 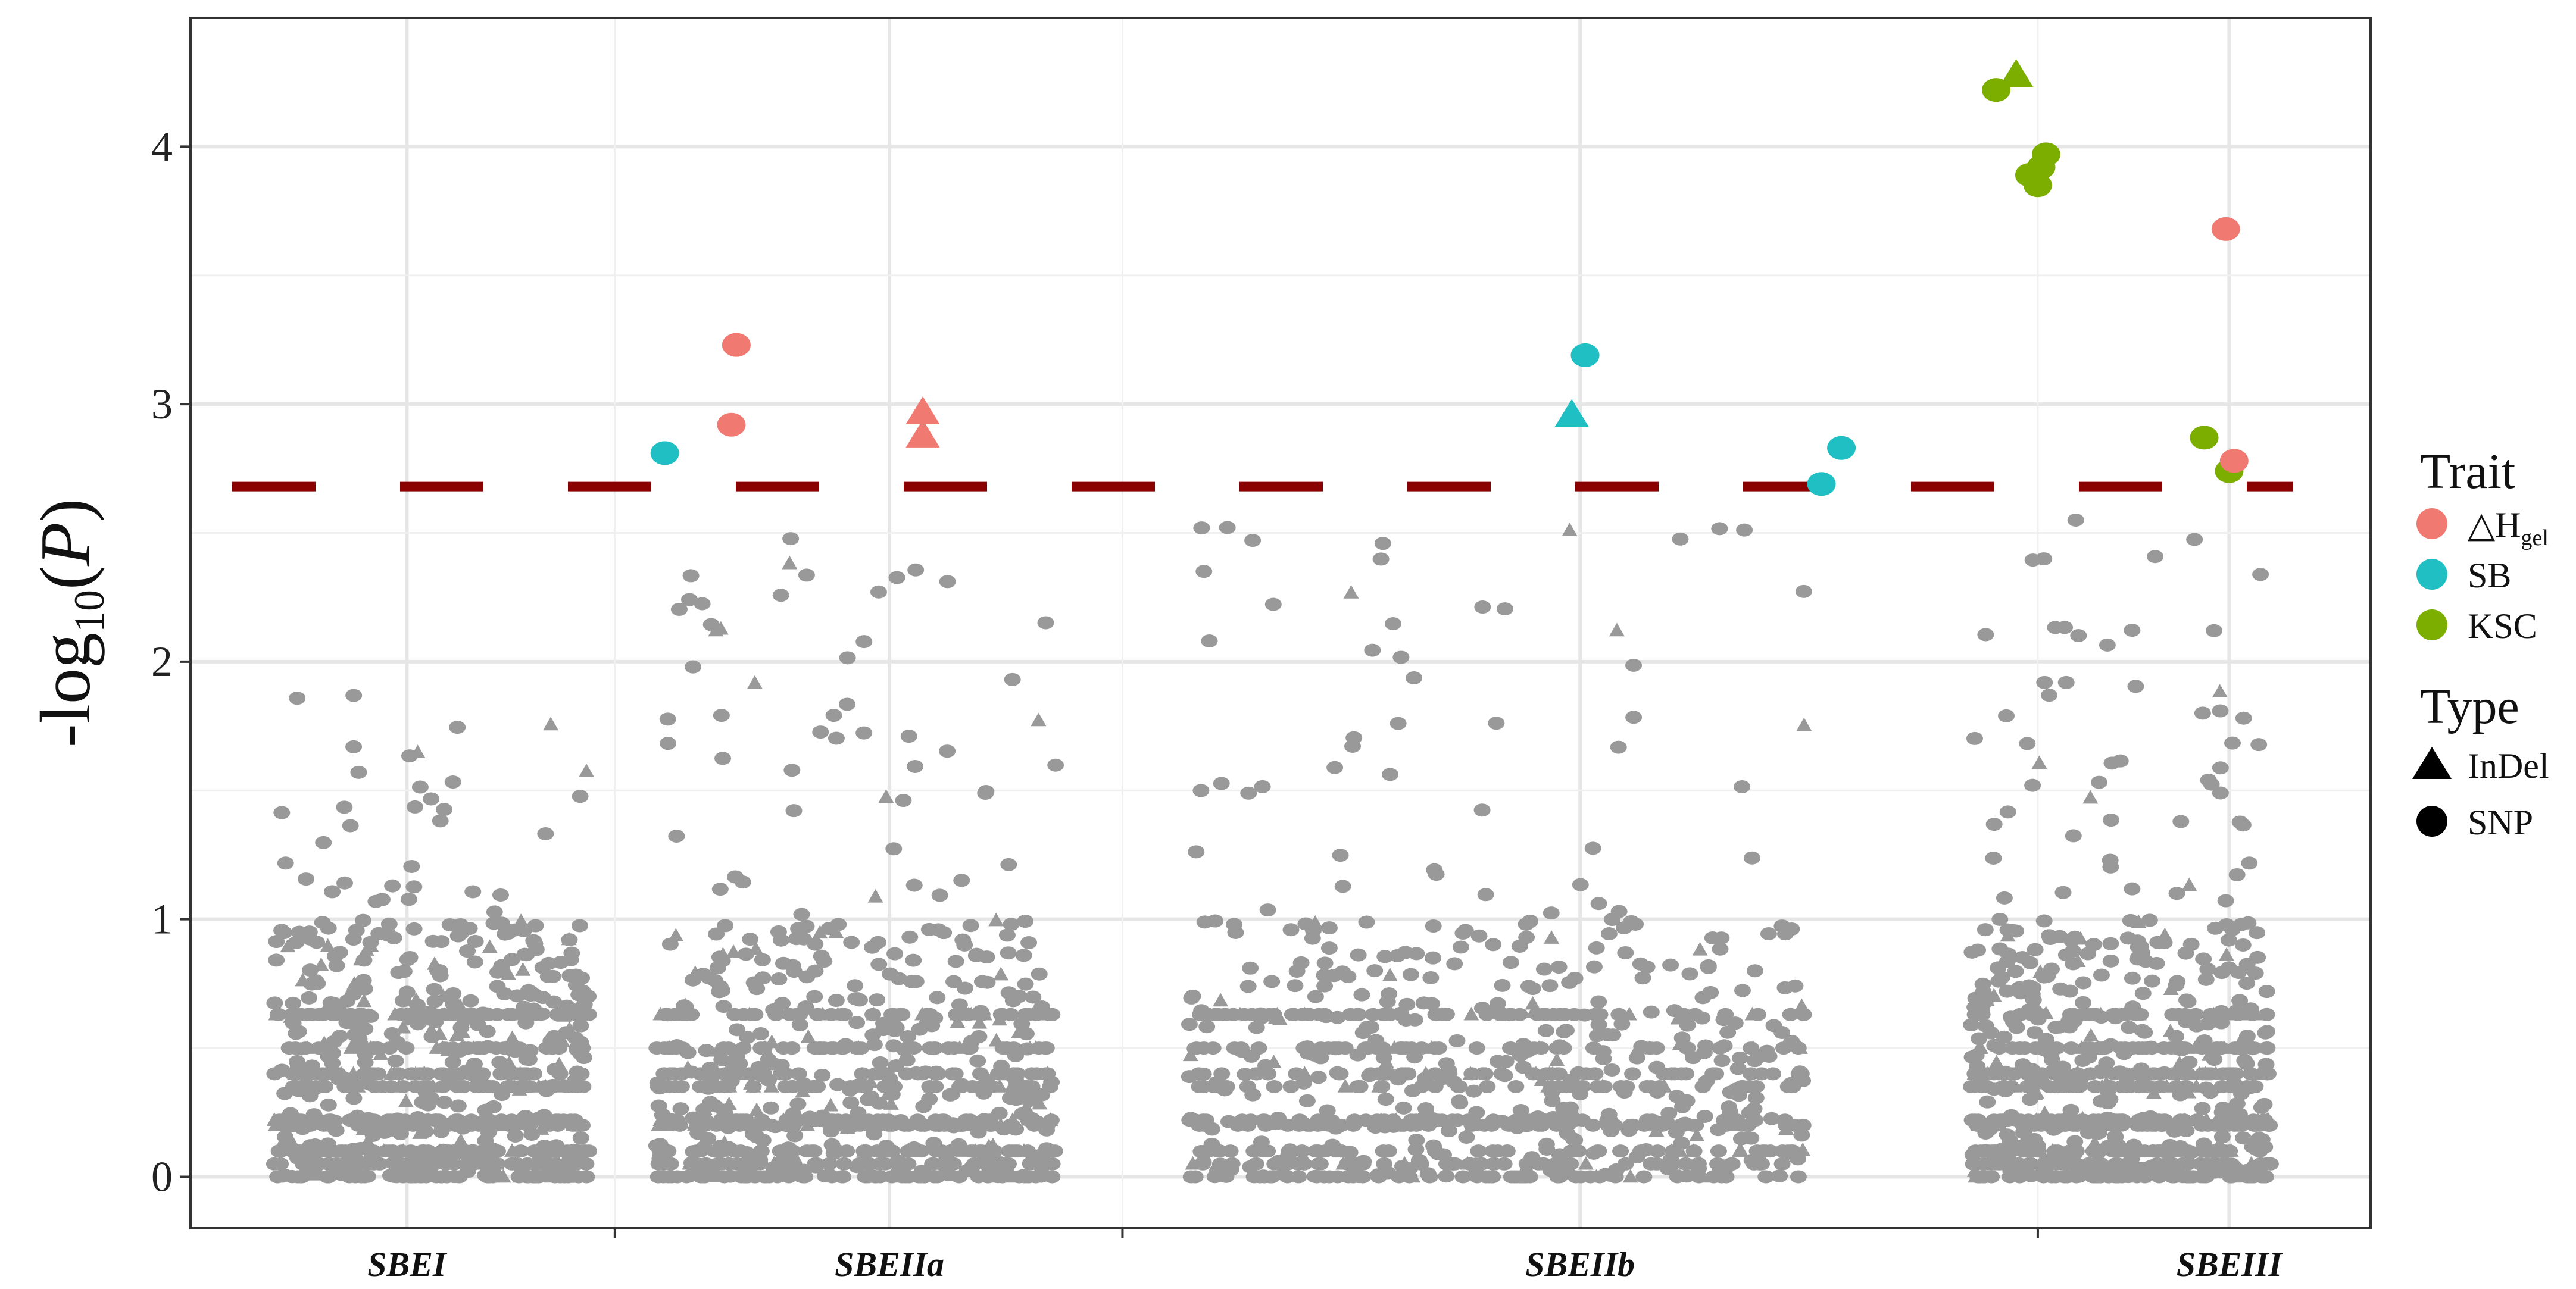 What do you see at coordinates (2467, 471) in the screenshot?
I see `legend-trait-title: Trait` at bounding box center [2467, 471].